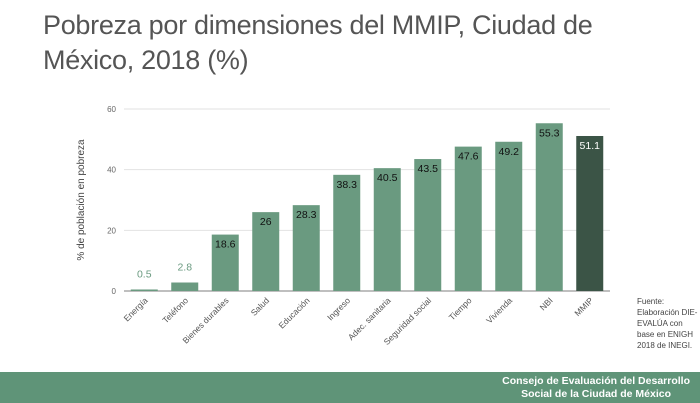 Image resolution: width=700 pixels, height=403 pixels. I want to click on bar-seguridad-social, so click(428, 225).